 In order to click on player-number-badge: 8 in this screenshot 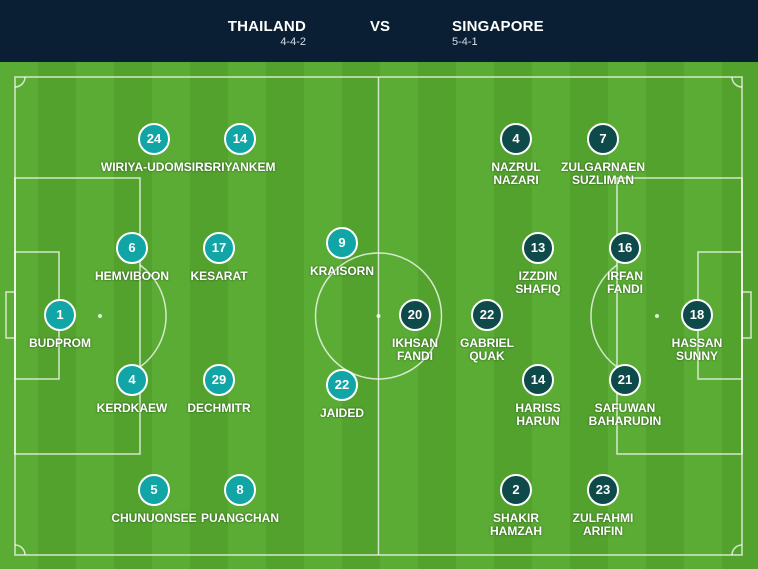, I will do `click(240, 490)`.